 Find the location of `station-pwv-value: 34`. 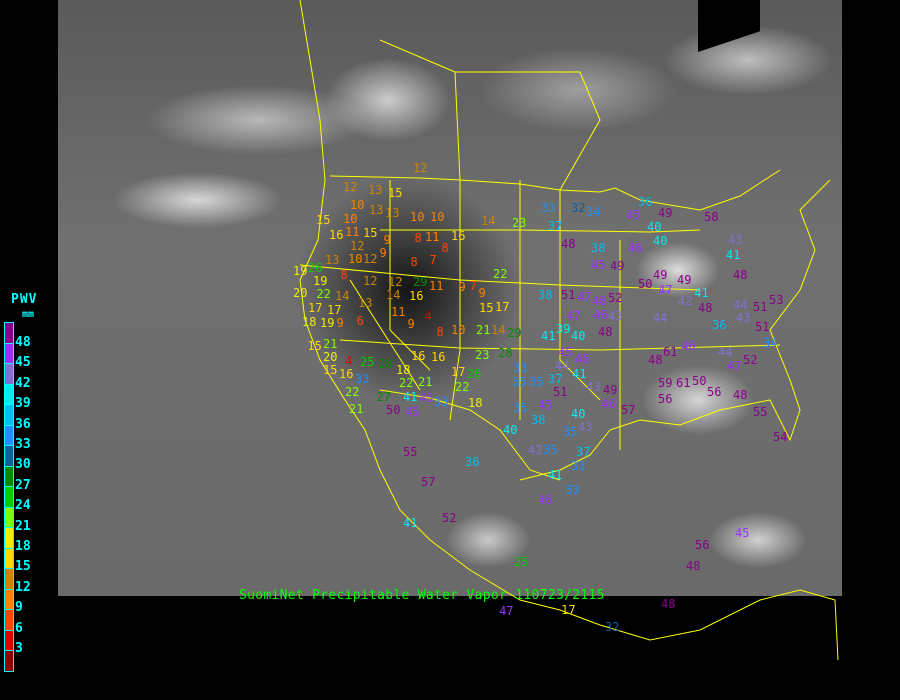

station-pwv-value: 34 is located at coordinates (770, 343).